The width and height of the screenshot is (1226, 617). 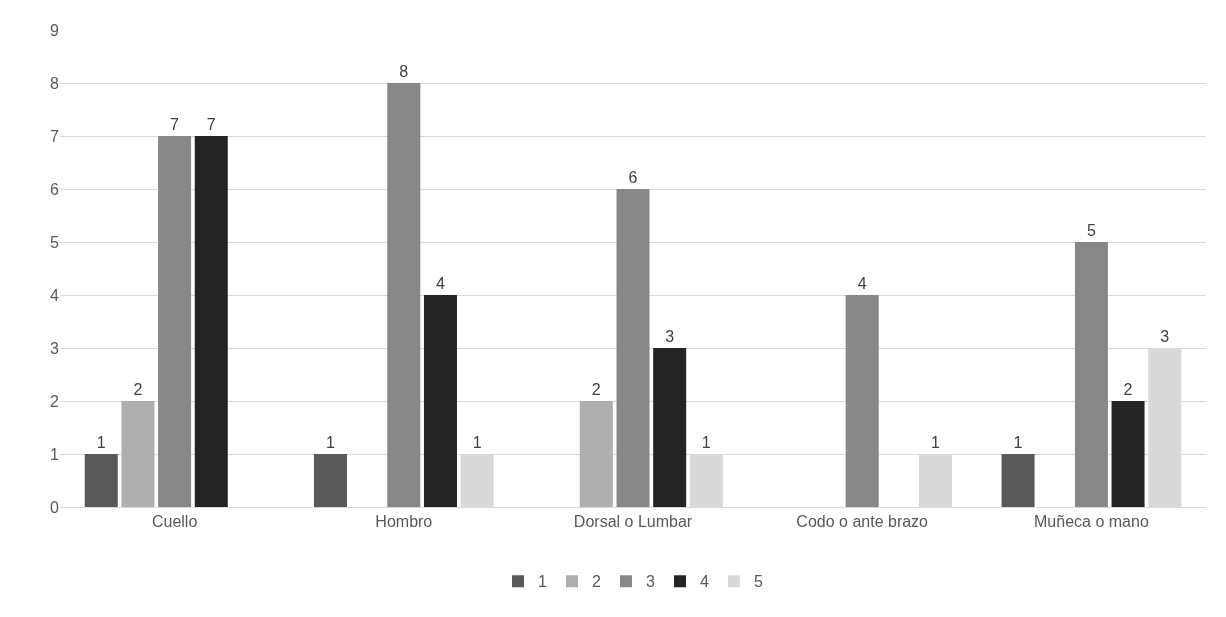 I want to click on x-tick-label: Hombro, so click(x=404, y=522).